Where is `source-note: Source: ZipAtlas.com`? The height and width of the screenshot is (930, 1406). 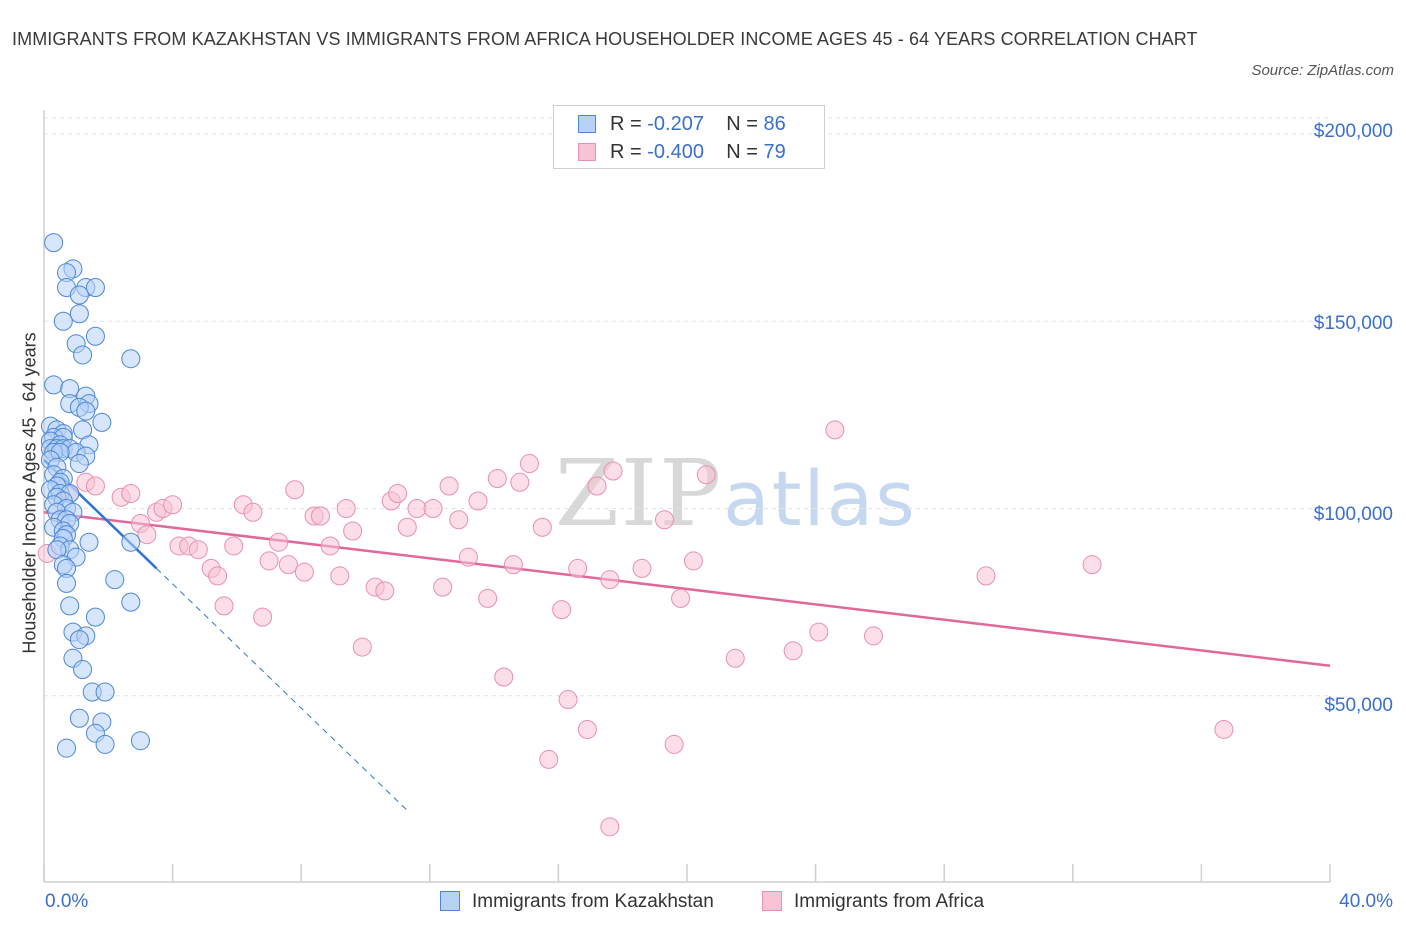
source-note: Source: ZipAtlas.com is located at coordinates (1322, 70).